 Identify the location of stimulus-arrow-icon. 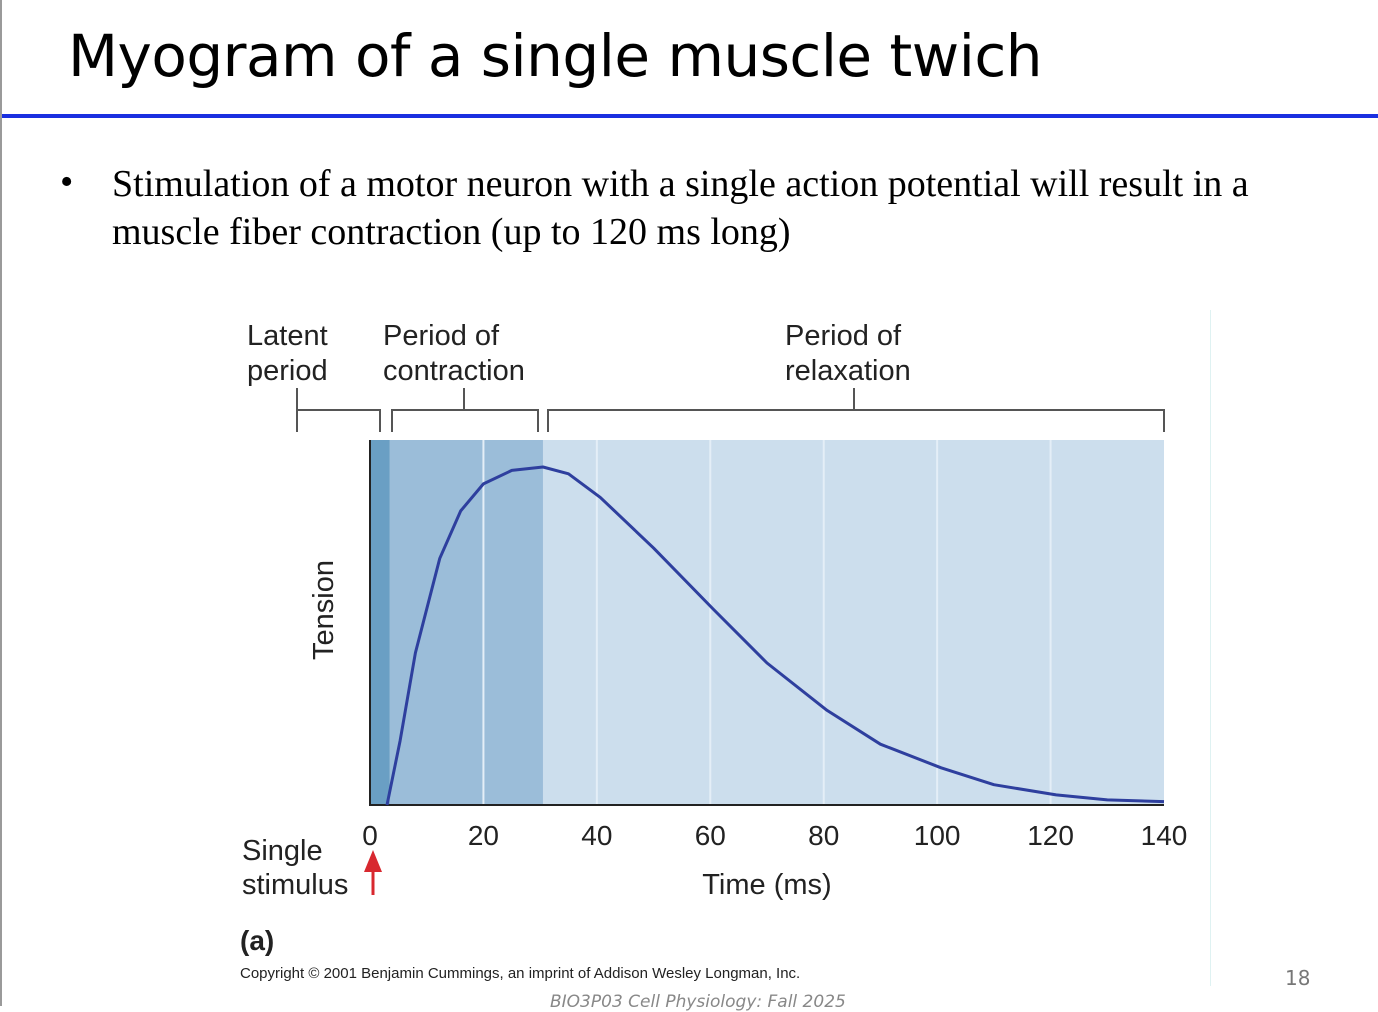
(373, 861).